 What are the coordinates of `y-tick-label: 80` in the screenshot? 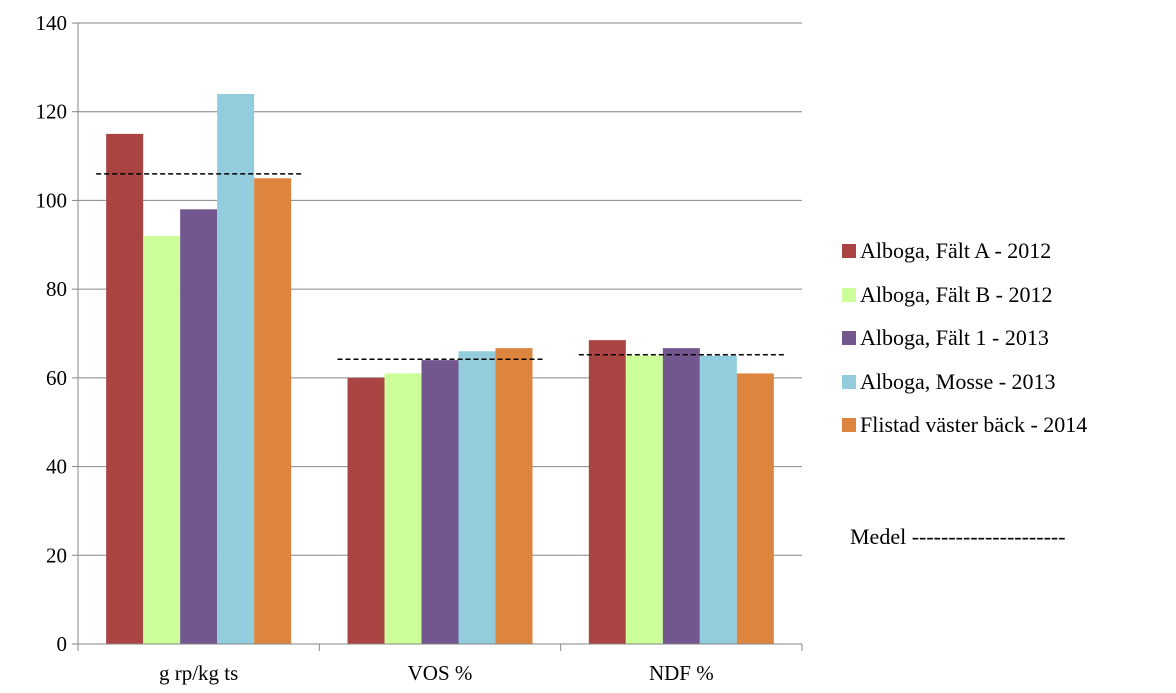 It's located at (56, 289).